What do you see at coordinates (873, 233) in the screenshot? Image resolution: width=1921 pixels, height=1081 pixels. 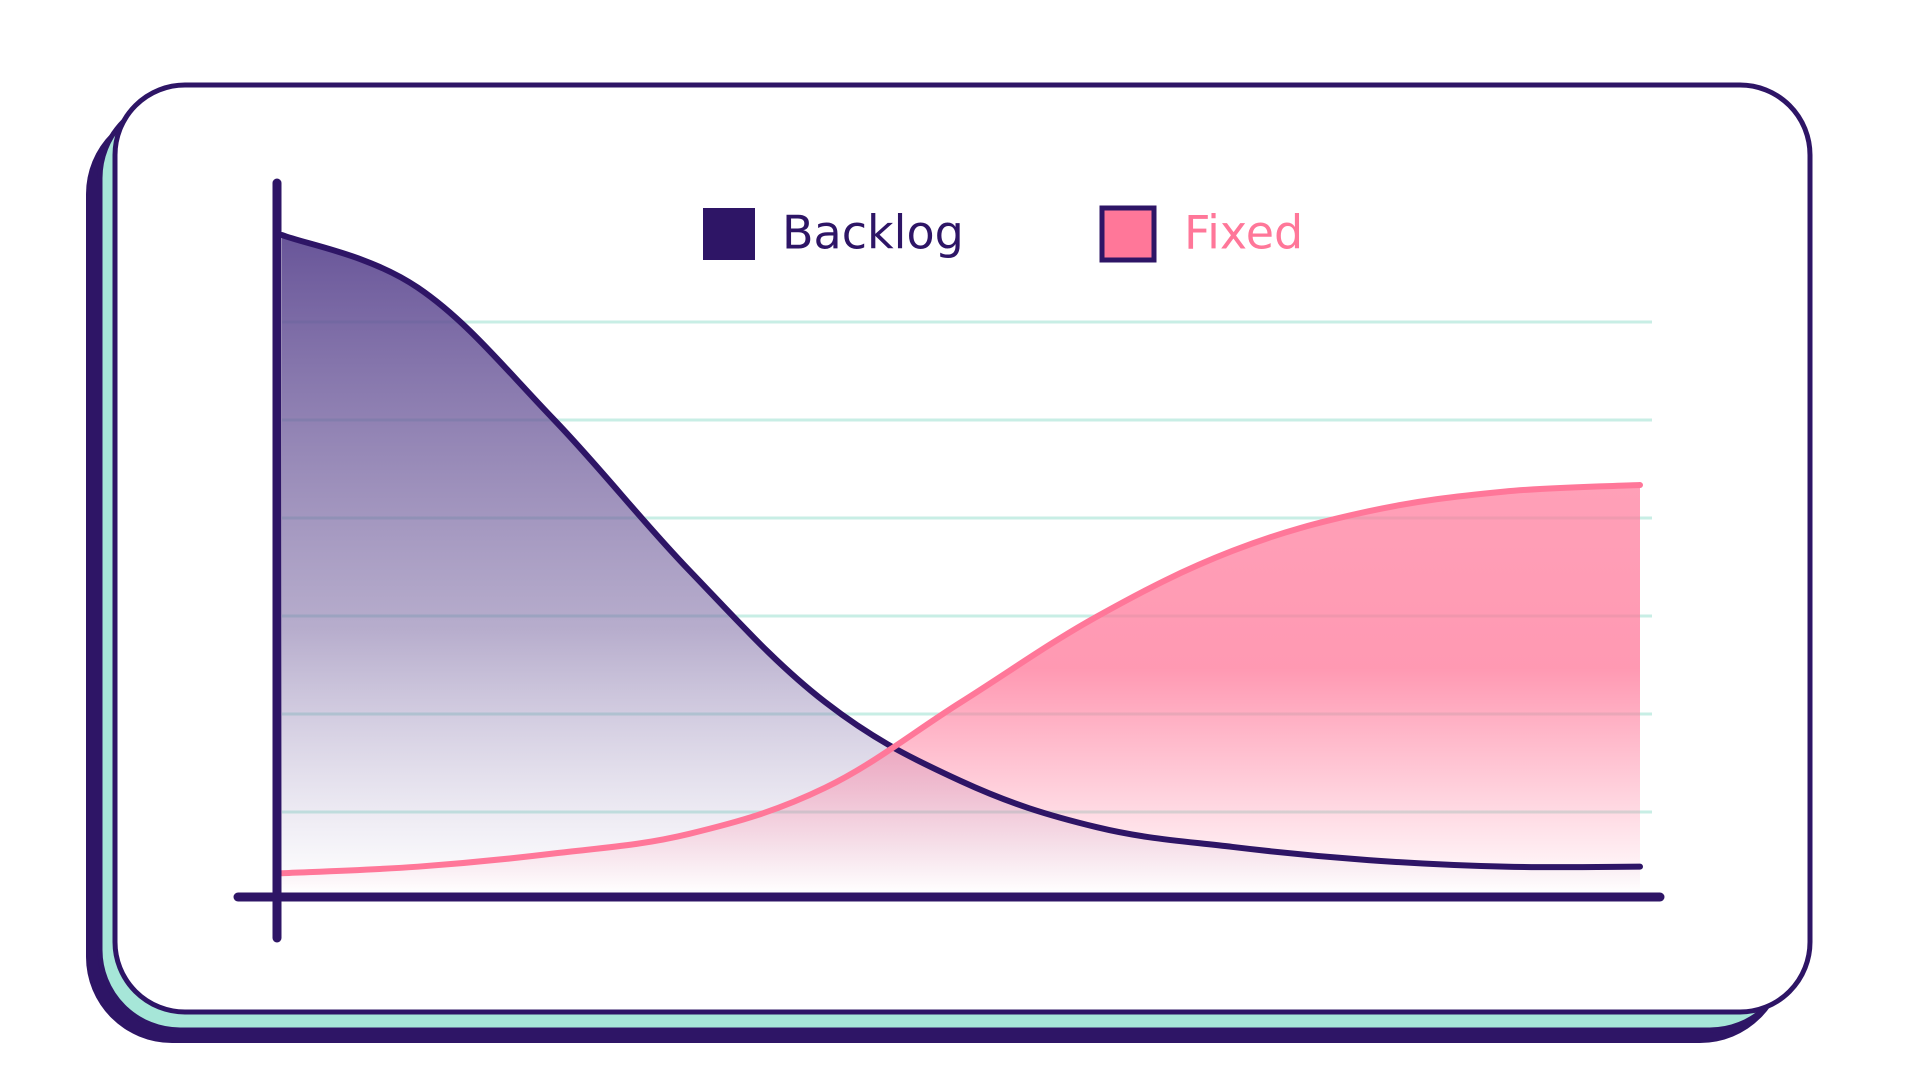 I see `legend-label-backlog: Backlog` at bounding box center [873, 233].